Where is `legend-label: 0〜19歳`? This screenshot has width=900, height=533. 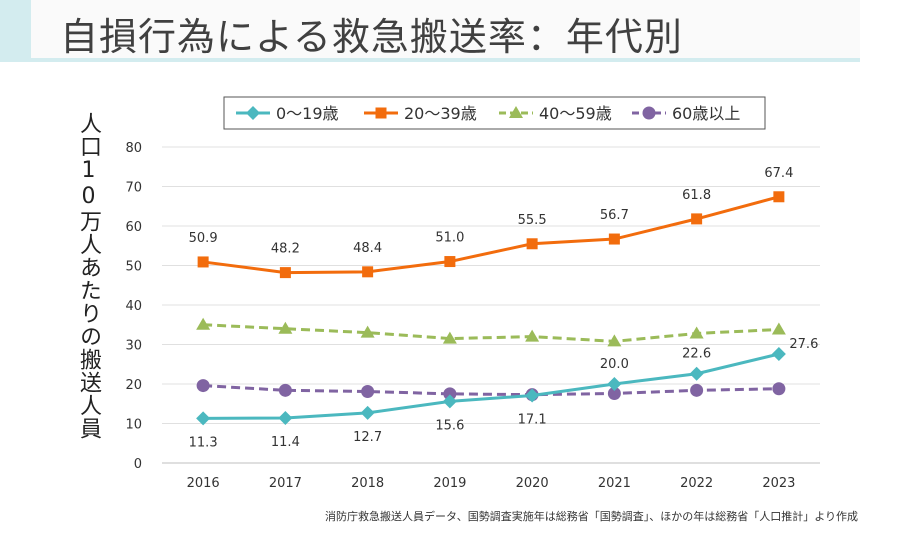 legend-label: 0〜19歳 is located at coordinates (307, 113).